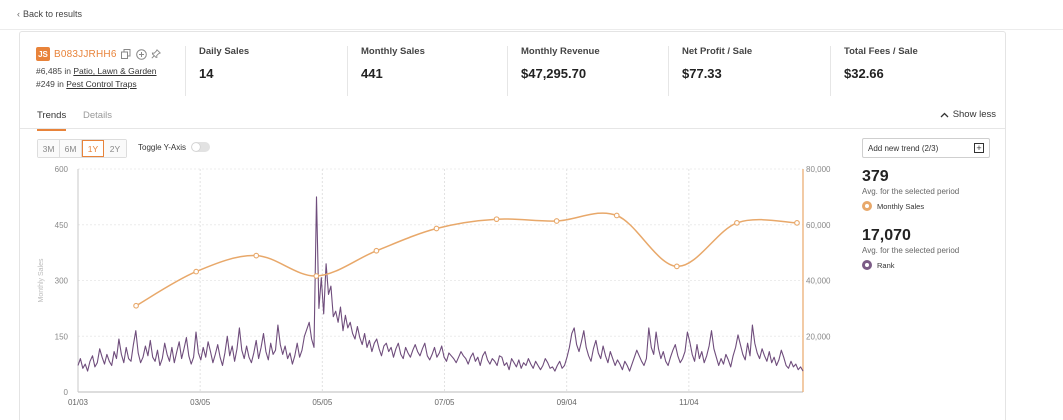  What do you see at coordinates (18, 14) in the screenshot?
I see `chevron-left-icon: ‹` at bounding box center [18, 14].